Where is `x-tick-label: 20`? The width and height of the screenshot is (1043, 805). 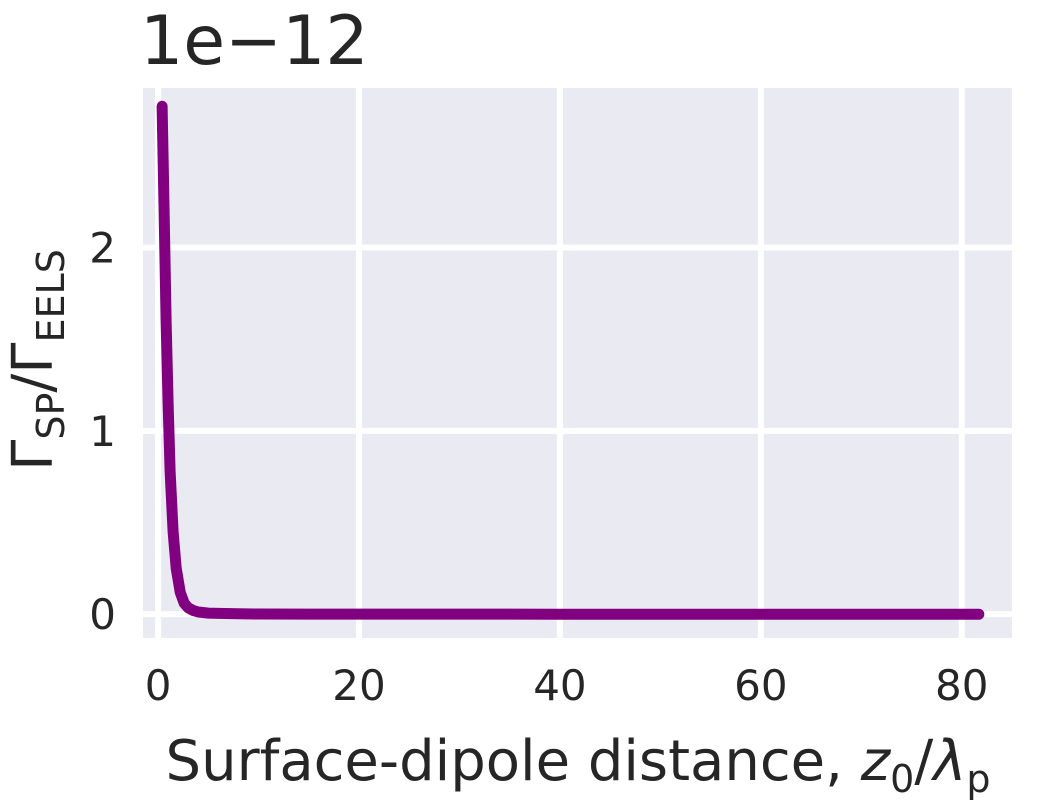 x-tick-label: 20 is located at coordinates (358, 685).